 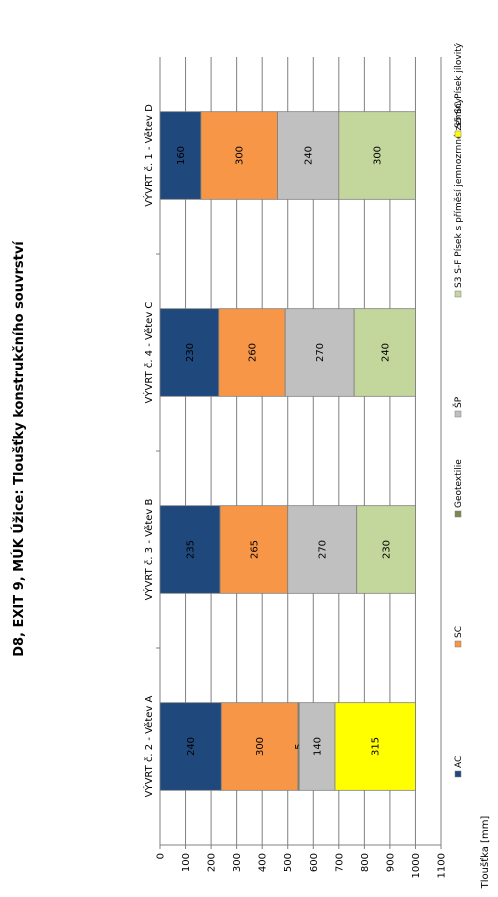 I want to click on value-ticks: 0 100 200 300 400 500 600 700 800 900 1000 1100, so click(x=302, y=861).